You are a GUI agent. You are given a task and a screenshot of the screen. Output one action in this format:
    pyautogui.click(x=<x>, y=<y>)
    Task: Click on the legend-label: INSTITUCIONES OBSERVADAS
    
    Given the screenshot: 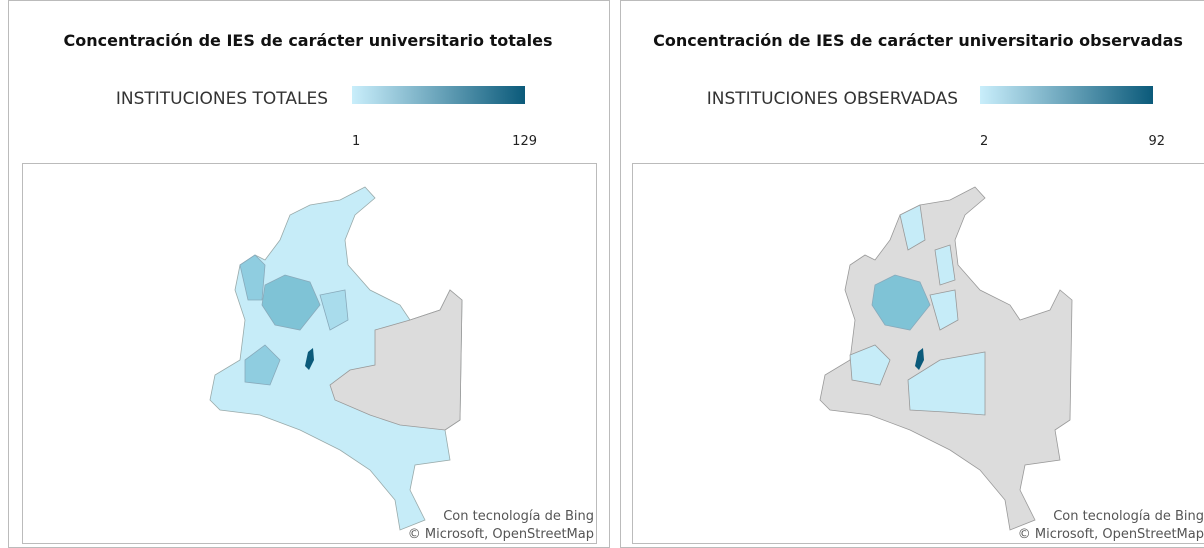 What is the action you would take?
    pyautogui.click(x=832, y=99)
    